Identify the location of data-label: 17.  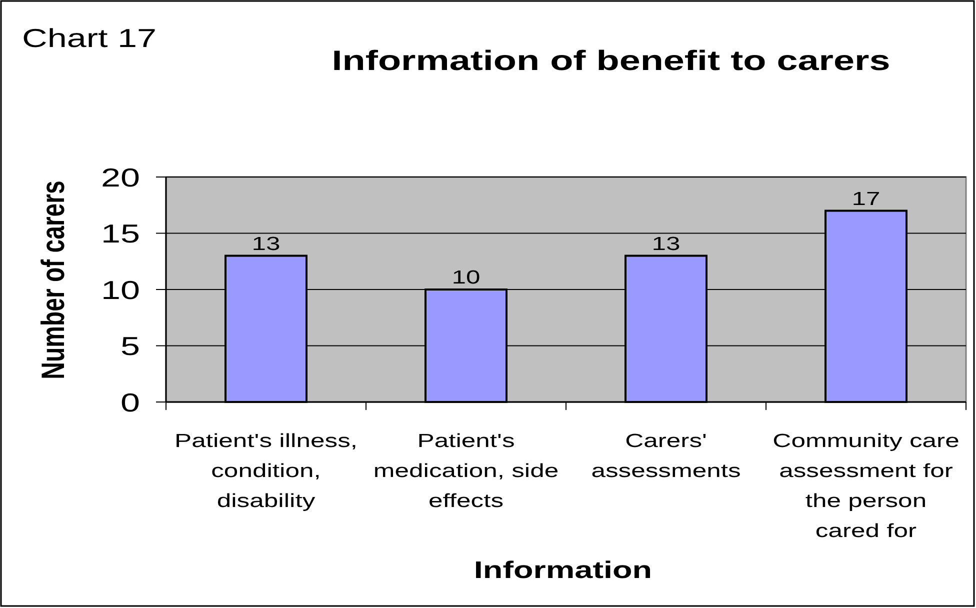
(866, 198).